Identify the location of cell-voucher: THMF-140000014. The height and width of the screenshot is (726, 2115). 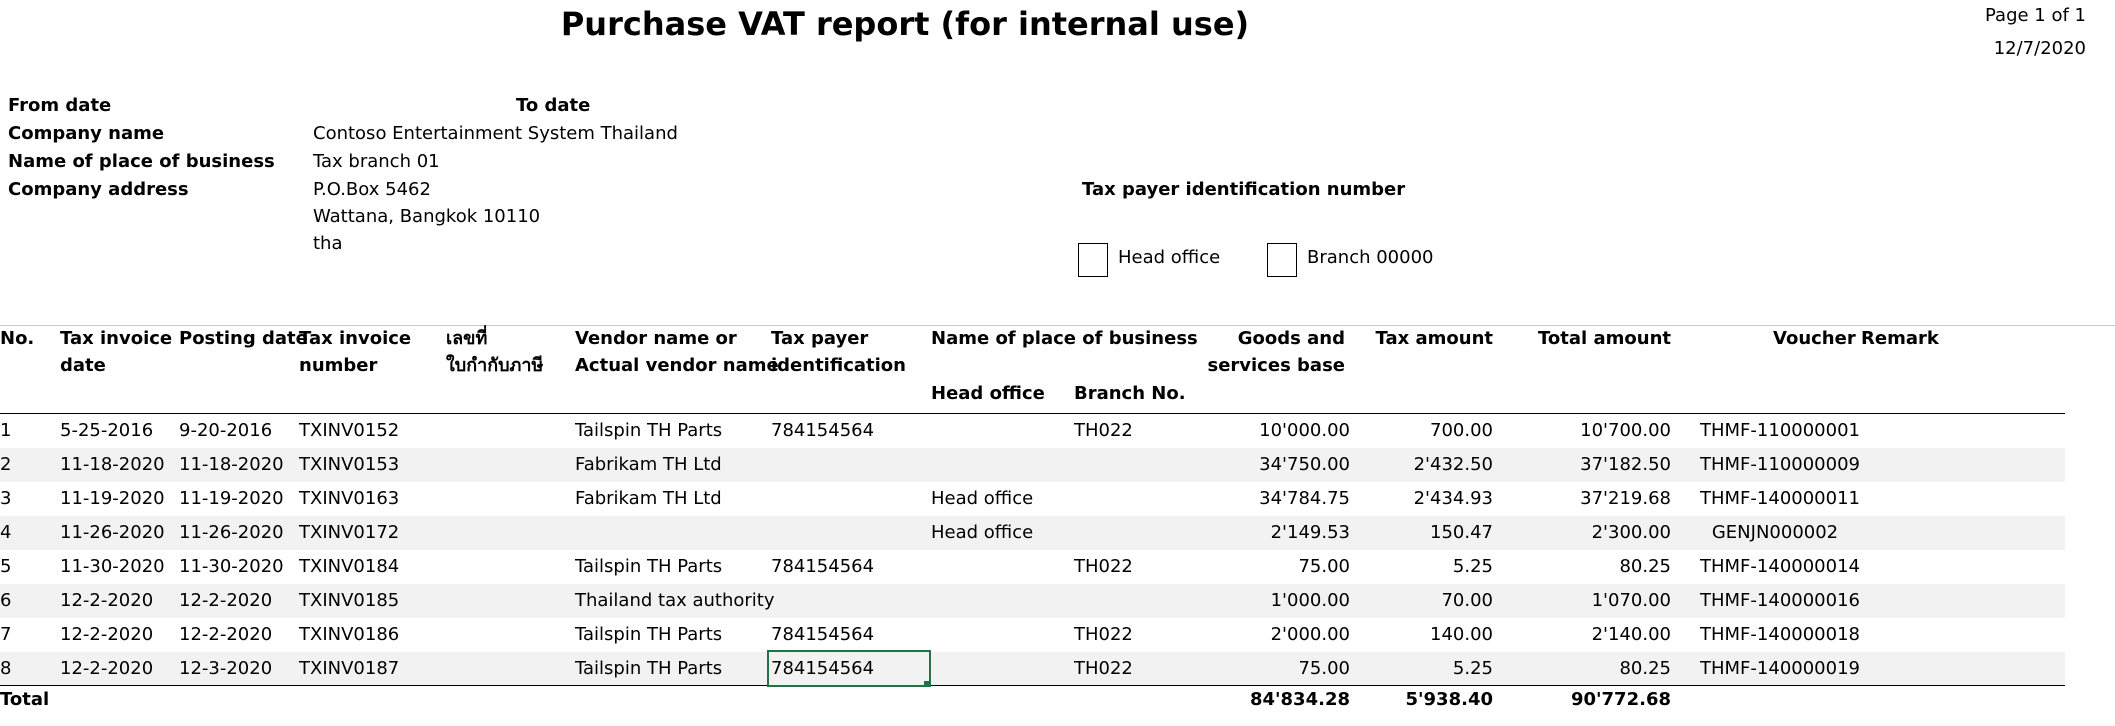
(1780, 566).